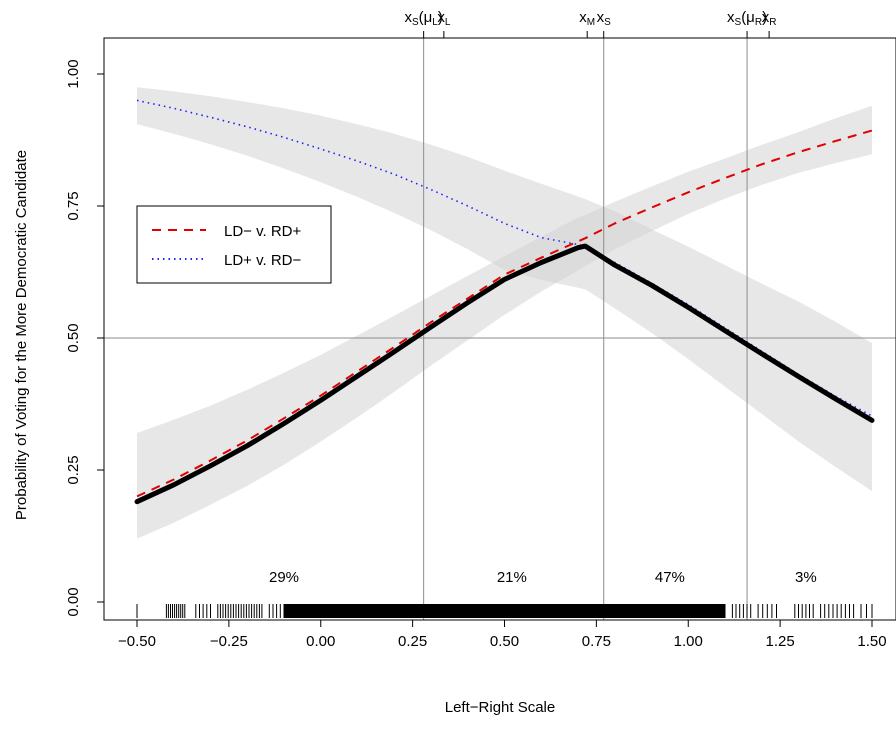 The height and width of the screenshot is (730, 896). I want to click on region-label: 29%, so click(284, 577).